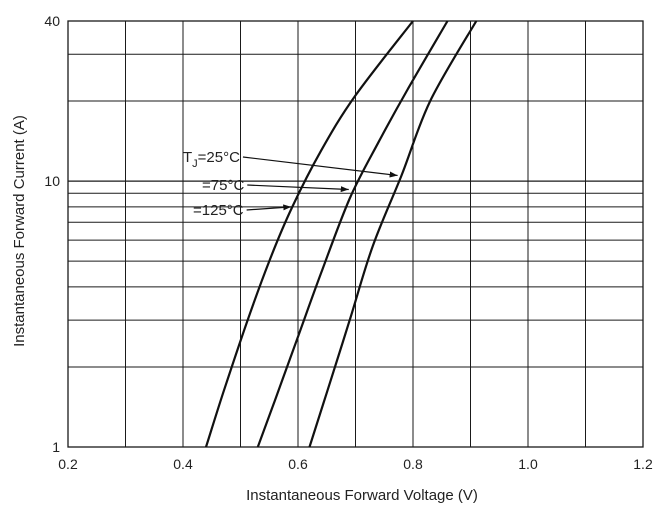 The height and width of the screenshot is (508, 657). I want to click on x-tick-label: 0.6, so click(298, 464).